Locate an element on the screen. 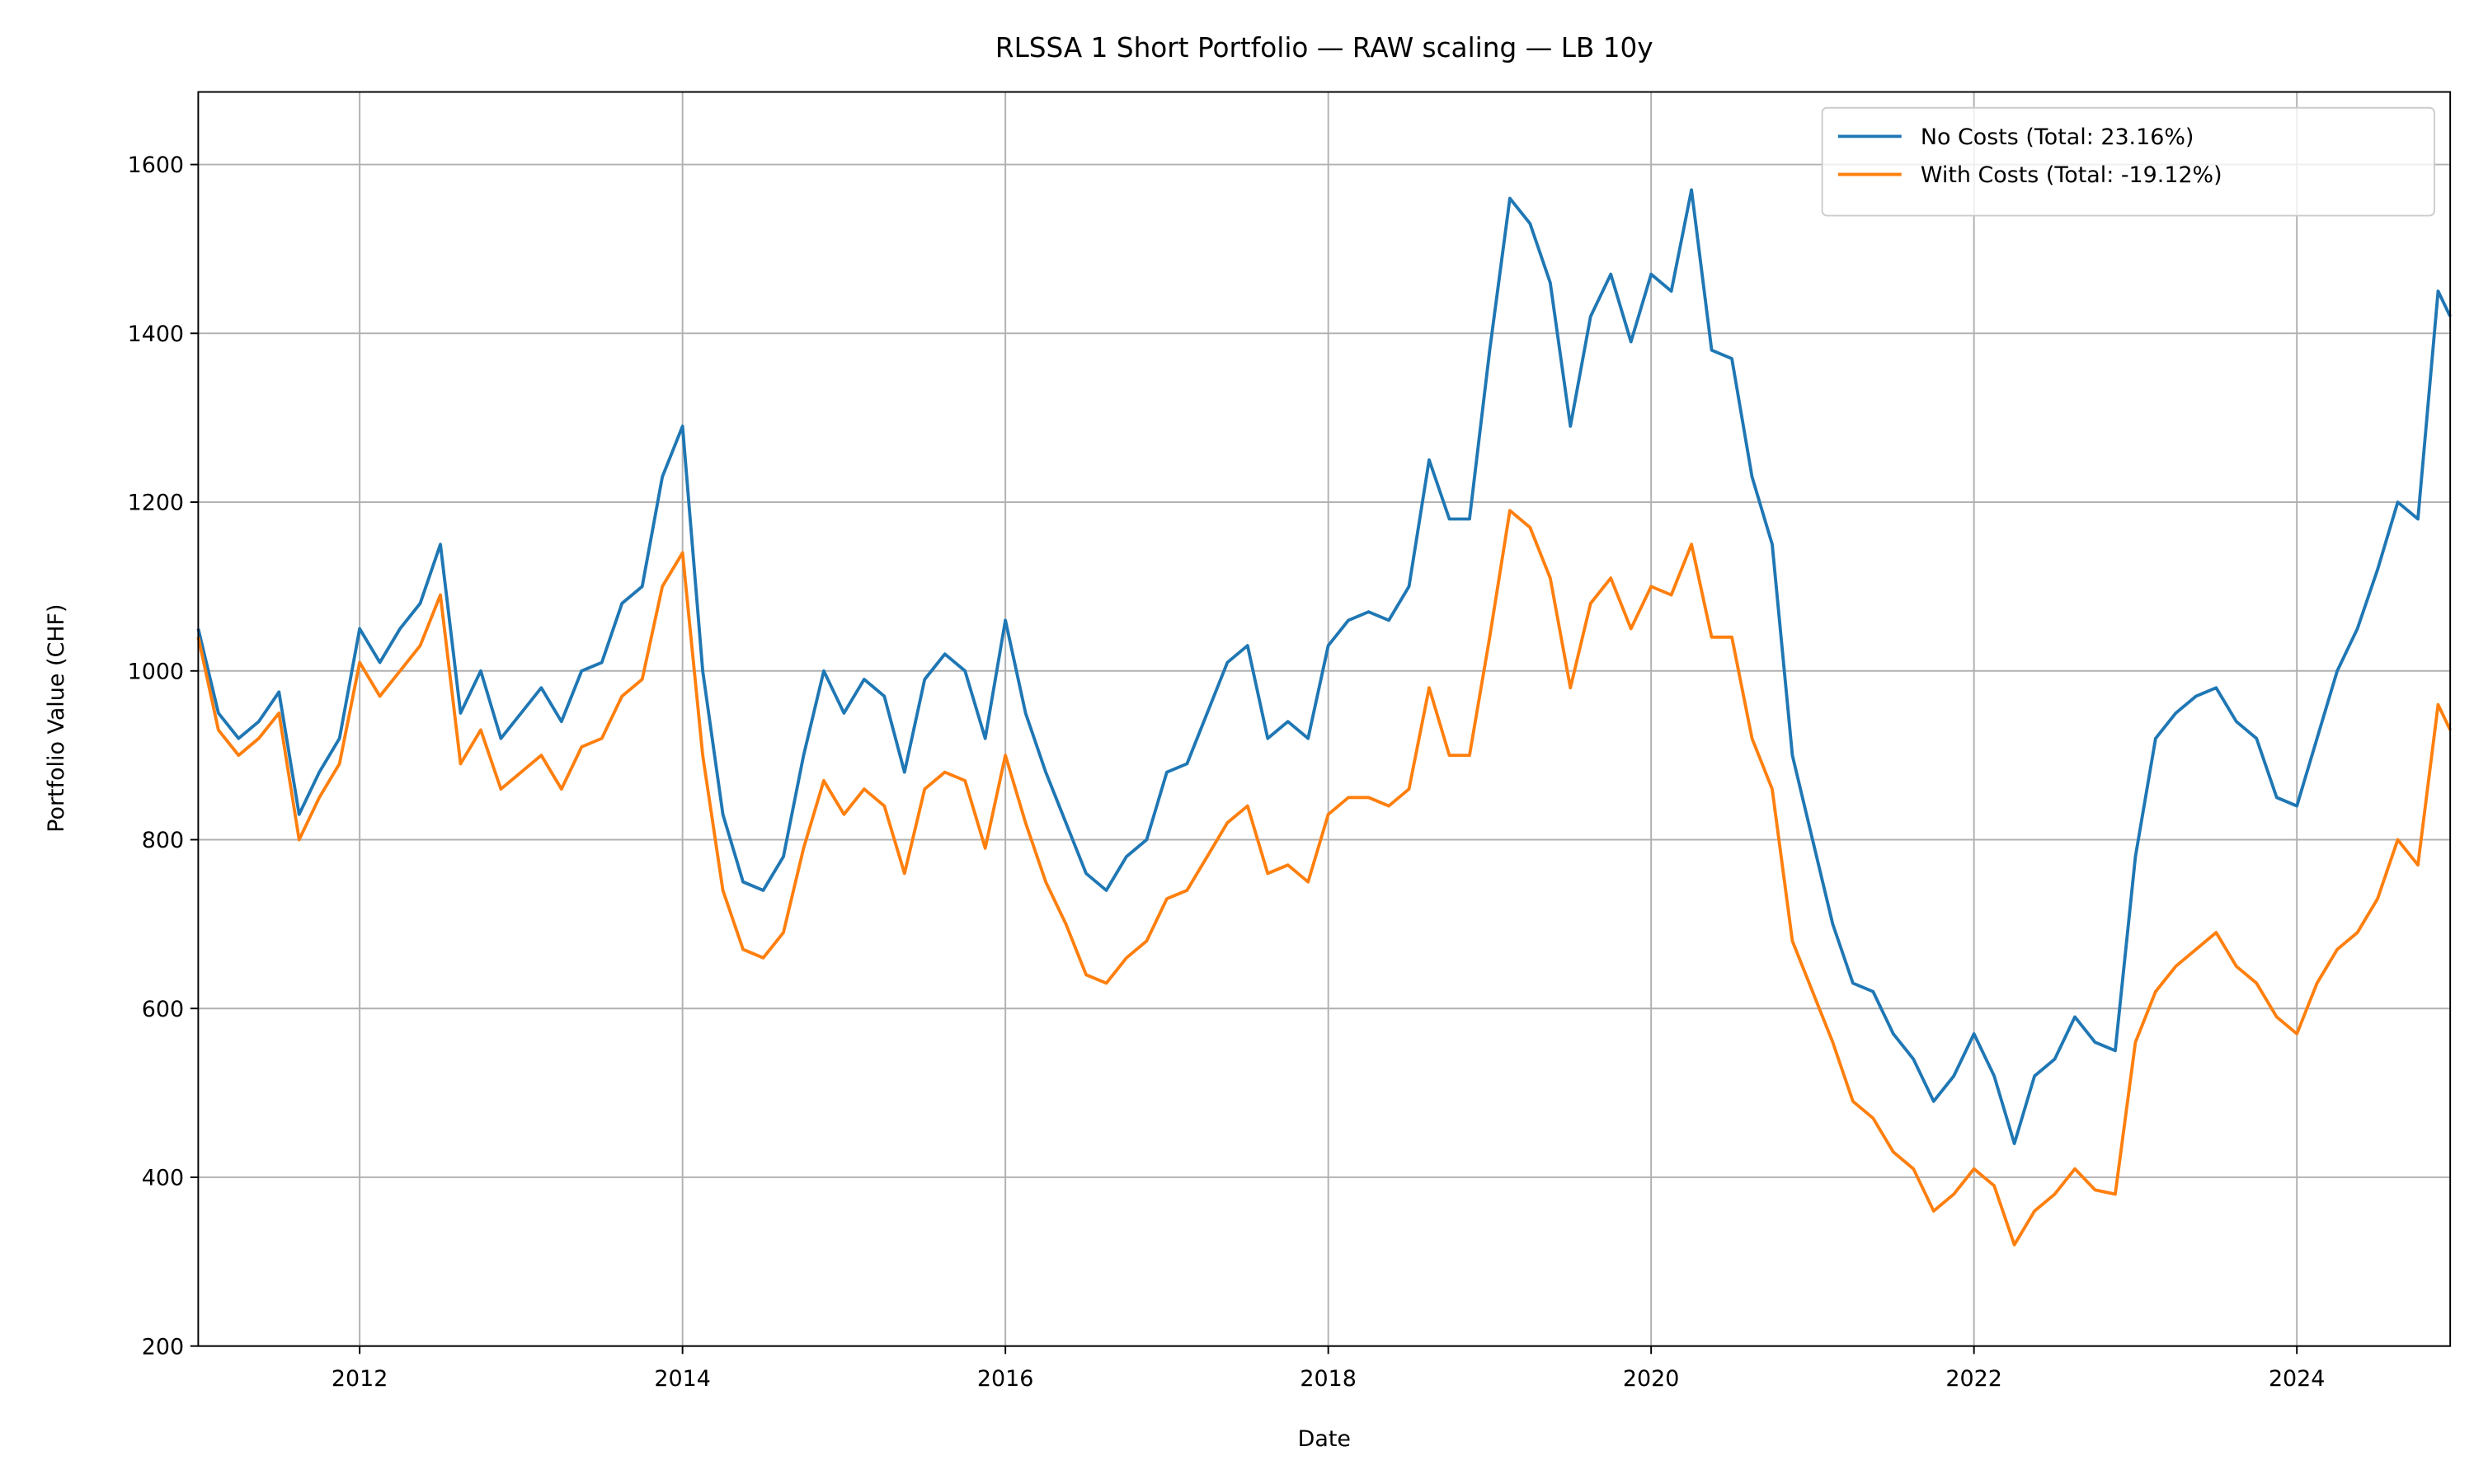 This screenshot has width=2474, height=1484. legend-box is located at coordinates (2128, 161).